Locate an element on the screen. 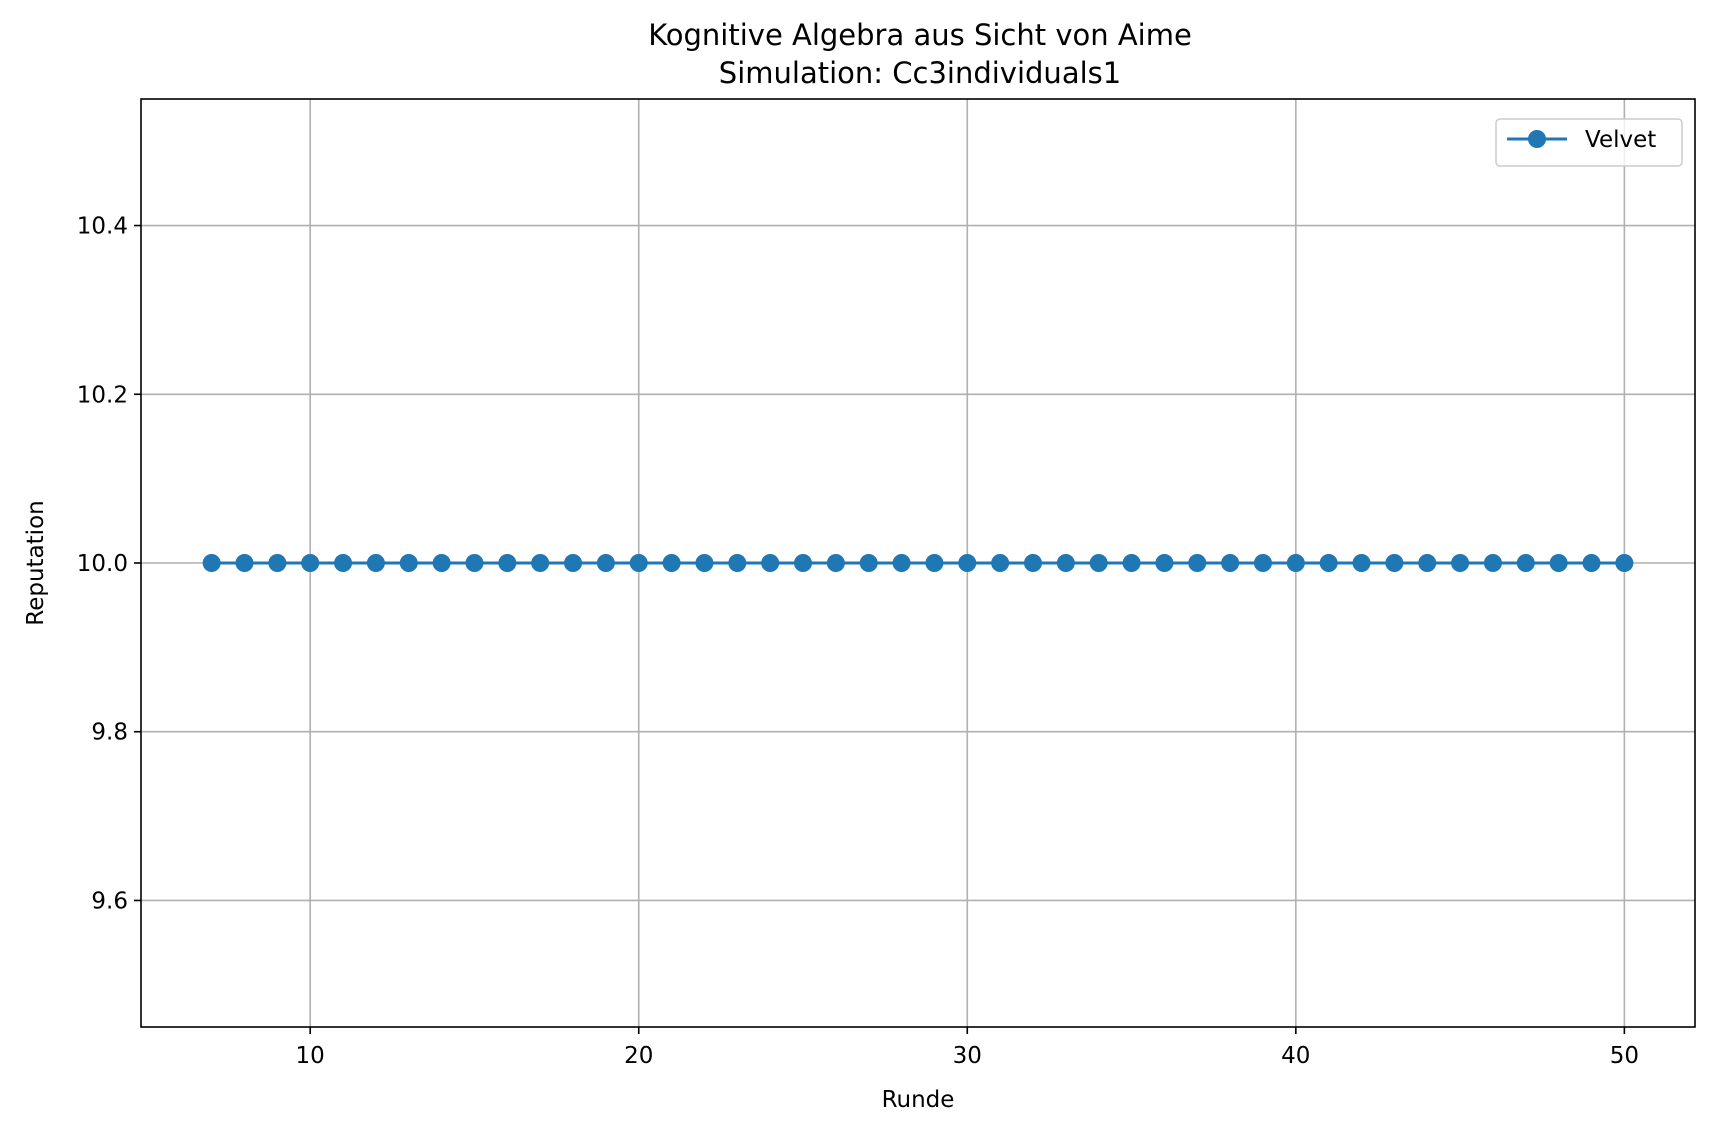 The width and height of the screenshot is (1710, 1131). y-tick-label: 10.4 is located at coordinates (102, 227).